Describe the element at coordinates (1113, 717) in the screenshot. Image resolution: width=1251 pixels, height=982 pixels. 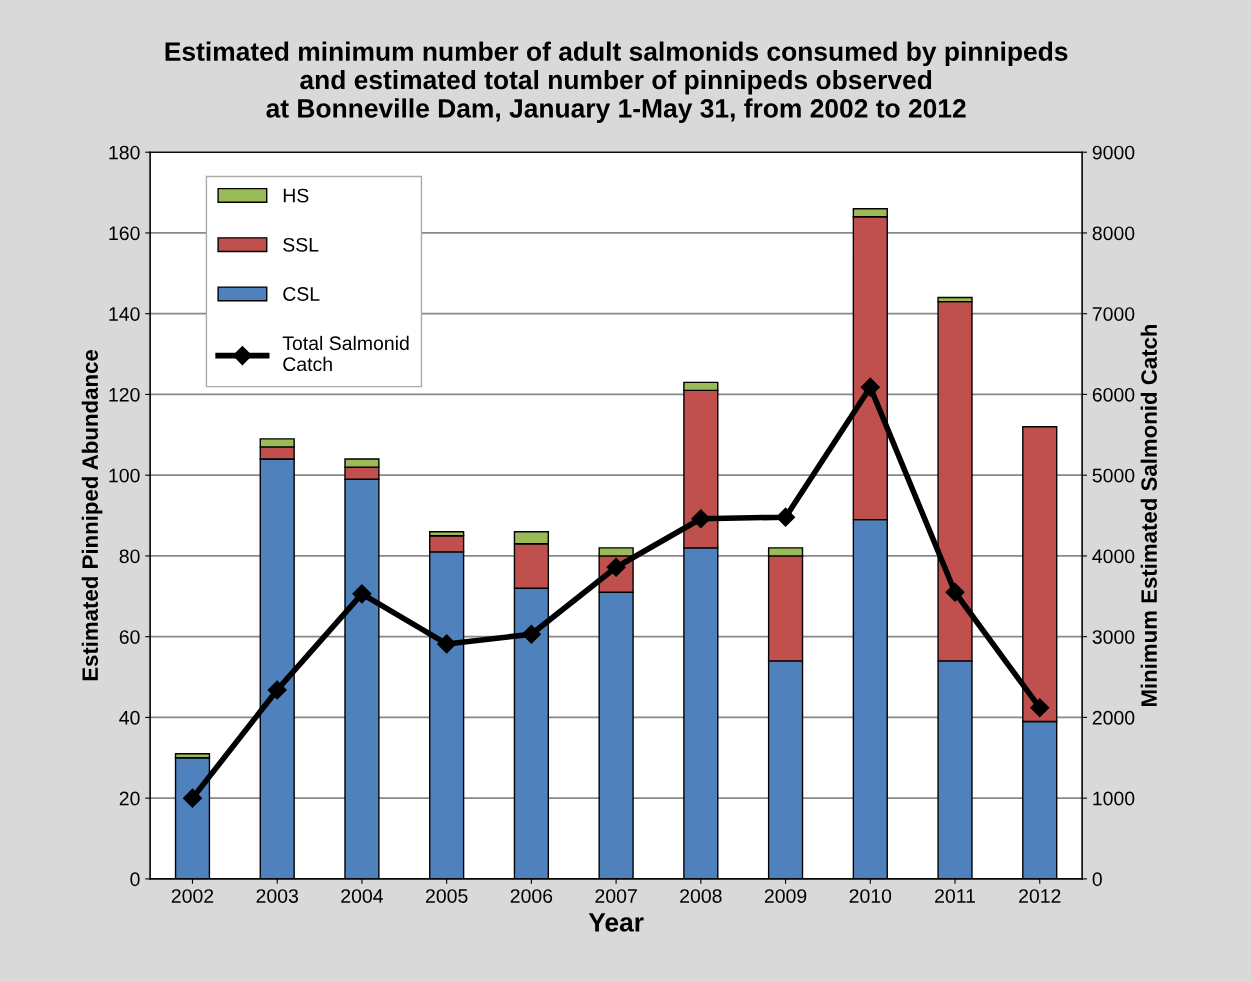
I see `y2-tick-label: 2000` at that location.